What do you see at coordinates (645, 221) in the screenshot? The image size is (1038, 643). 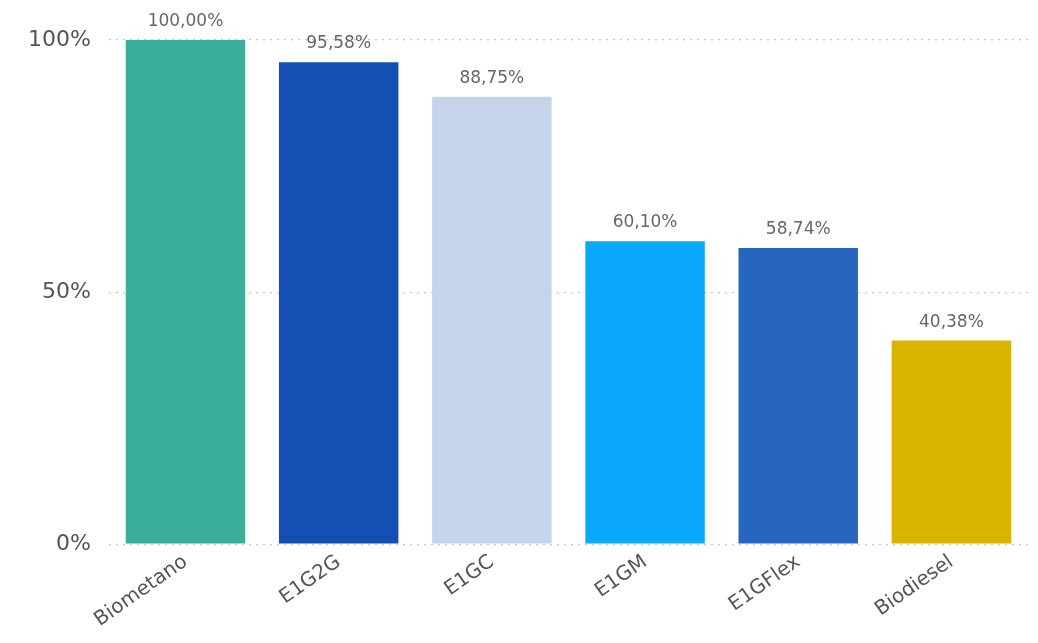 I see `data-label: 60,10%` at bounding box center [645, 221].